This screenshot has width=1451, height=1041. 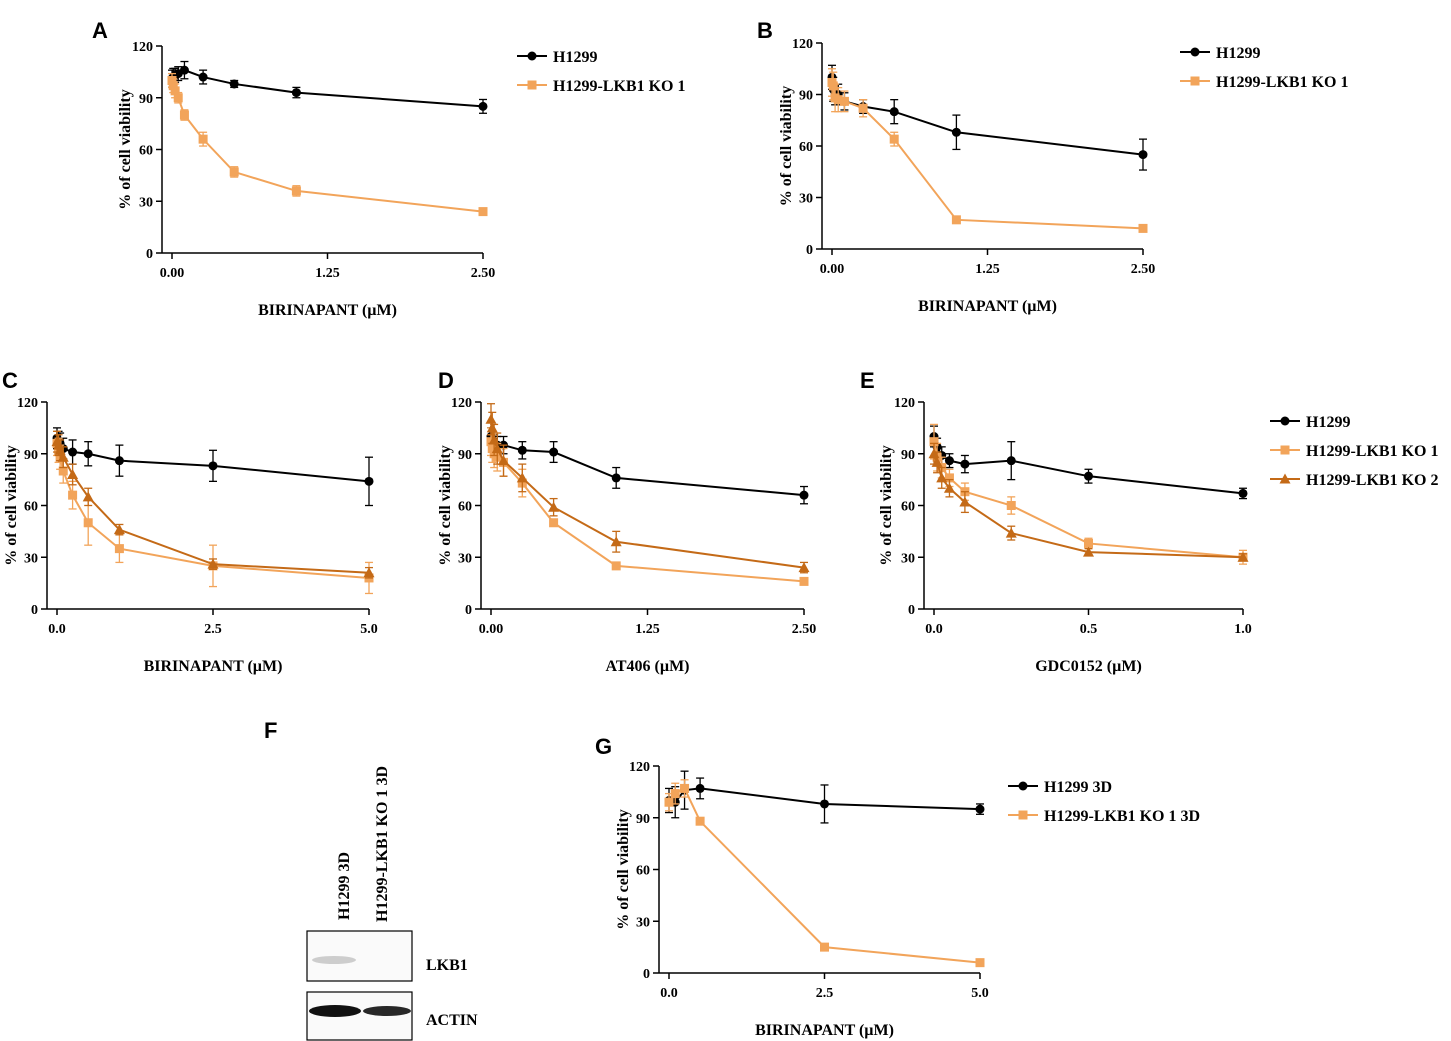 I want to click on x-tick-label-e: 0.5, so click(x=1089, y=629).